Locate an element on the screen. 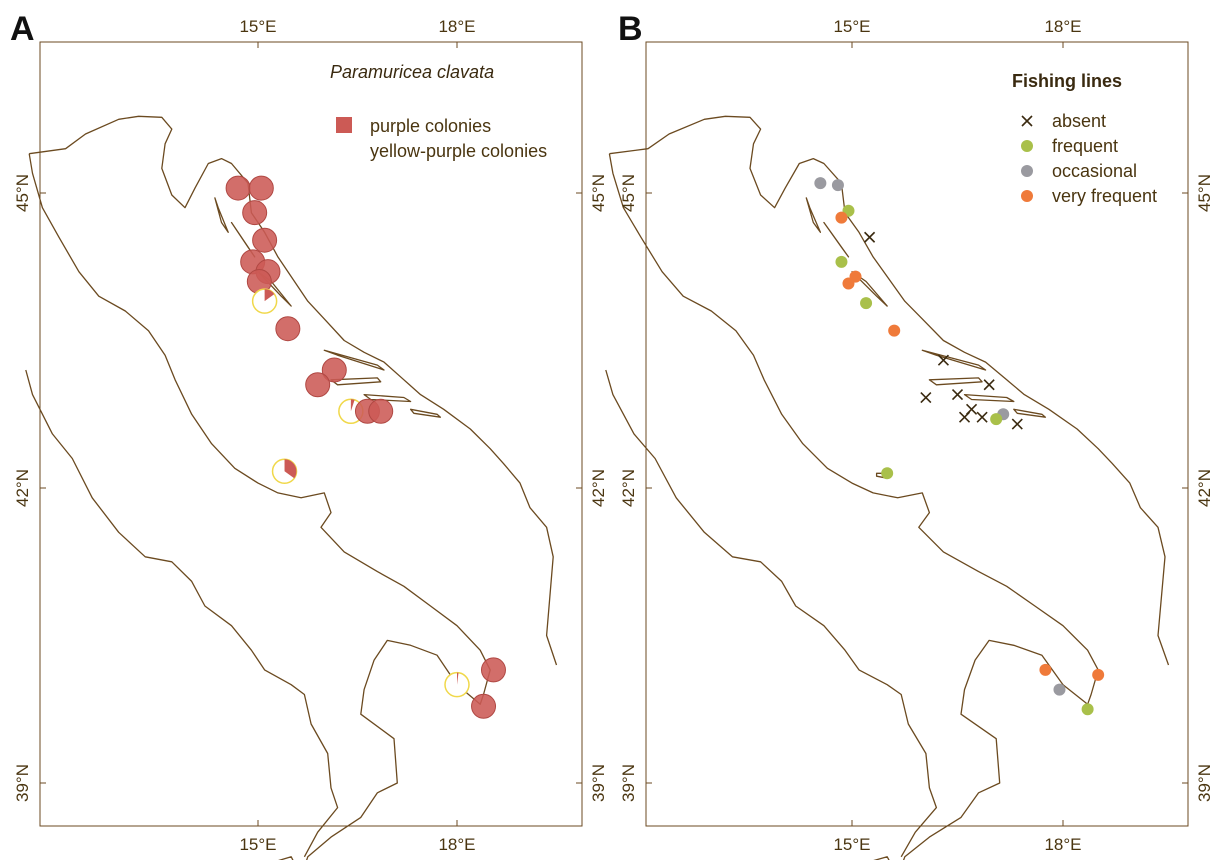 The width and height of the screenshot is (1218, 860). legend-occasional-label: occasional is located at coordinates (1094, 171).